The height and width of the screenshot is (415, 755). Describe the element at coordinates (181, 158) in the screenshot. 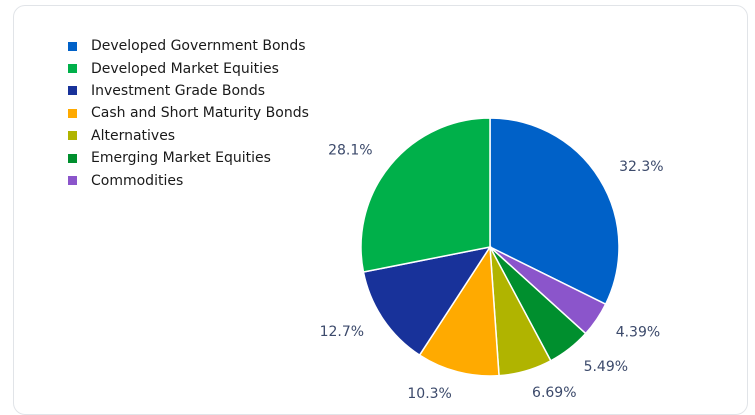

I see `legend-label: Emerging Market Equities` at that location.